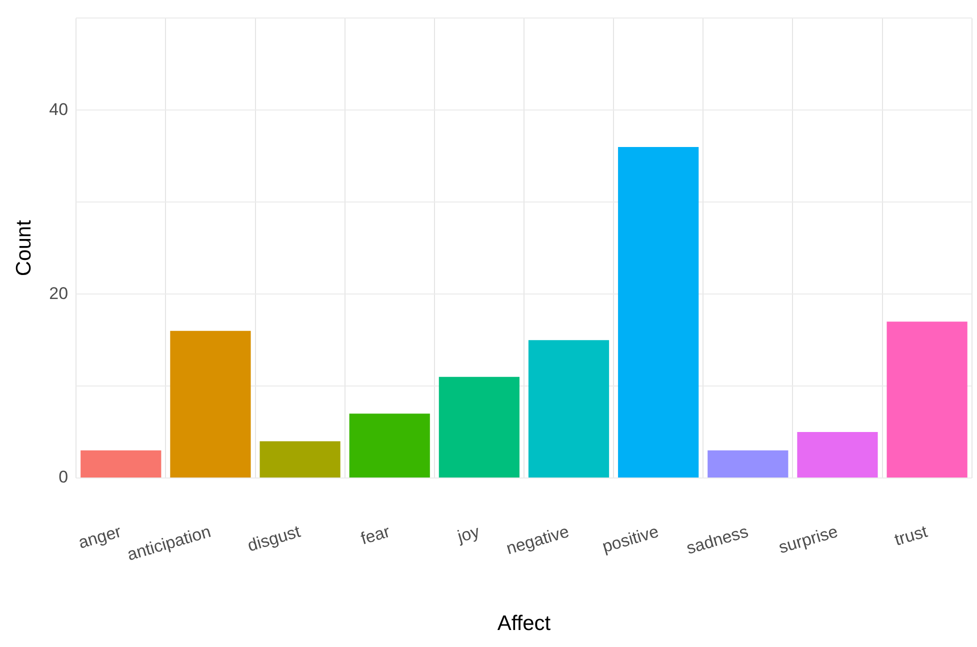 Image resolution: width=977 pixels, height=647 pixels. What do you see at coordinates (375, 535) in the screenshot?
I see `x-tick-label: fear` at bounding box center [375, 535].